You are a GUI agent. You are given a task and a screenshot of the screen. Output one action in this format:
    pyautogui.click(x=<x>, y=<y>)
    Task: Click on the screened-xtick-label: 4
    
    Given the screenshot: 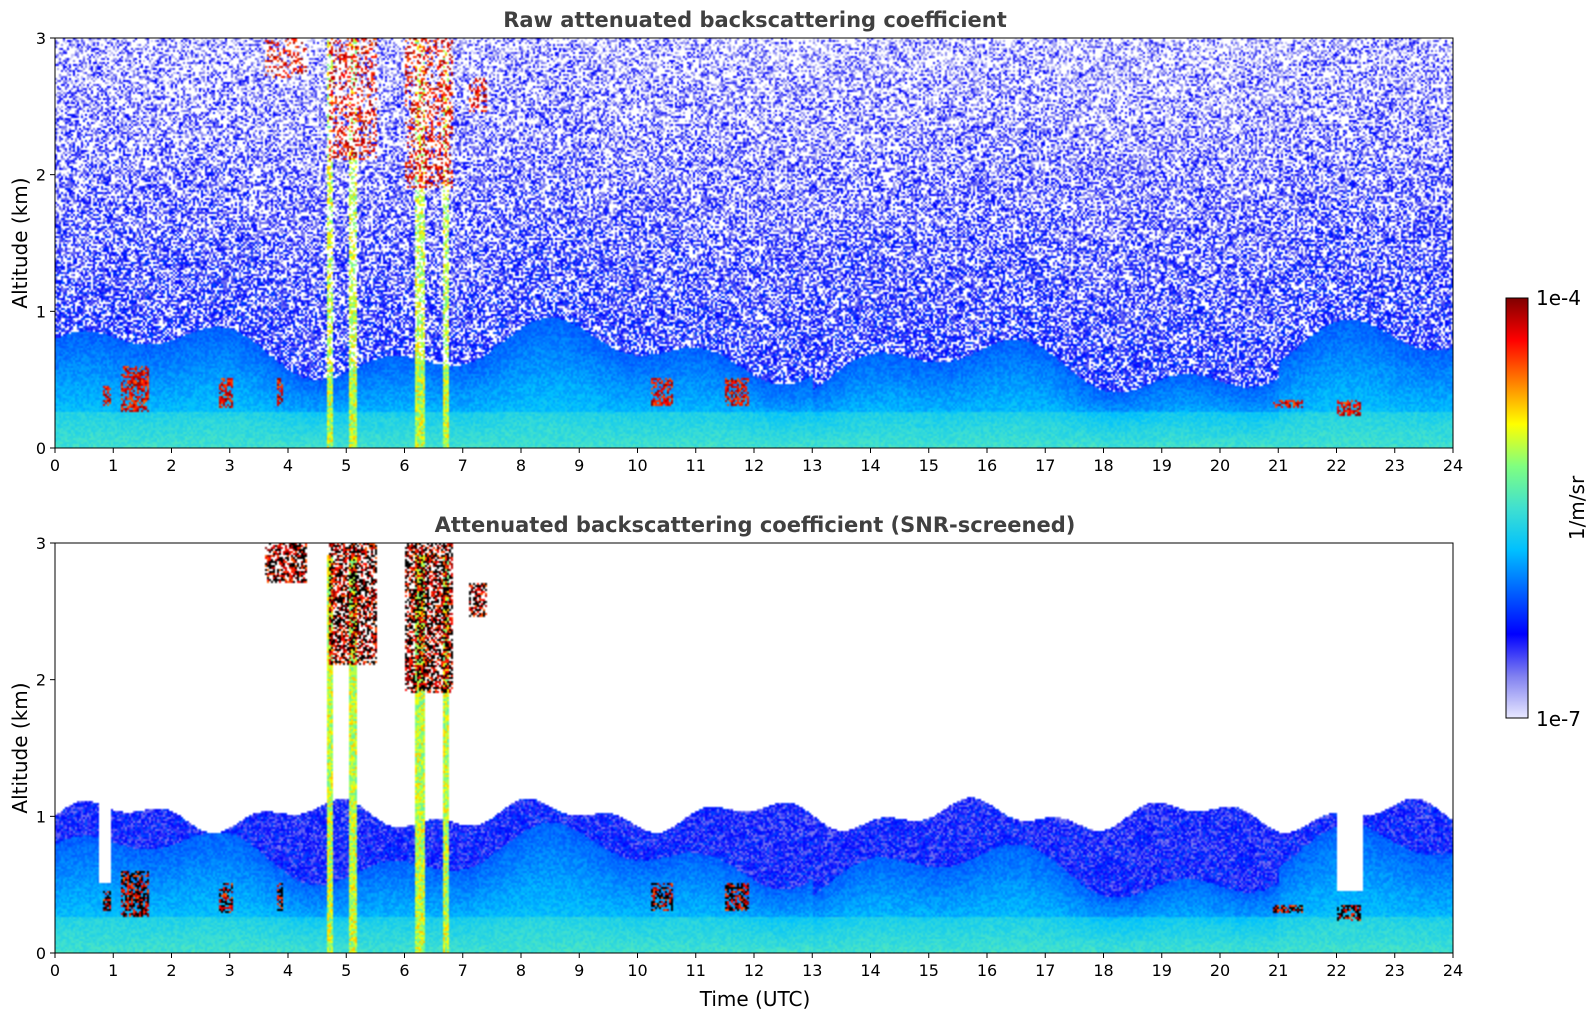 What is the action you would take?
    pyautogui.click(x=288, y=970)
    